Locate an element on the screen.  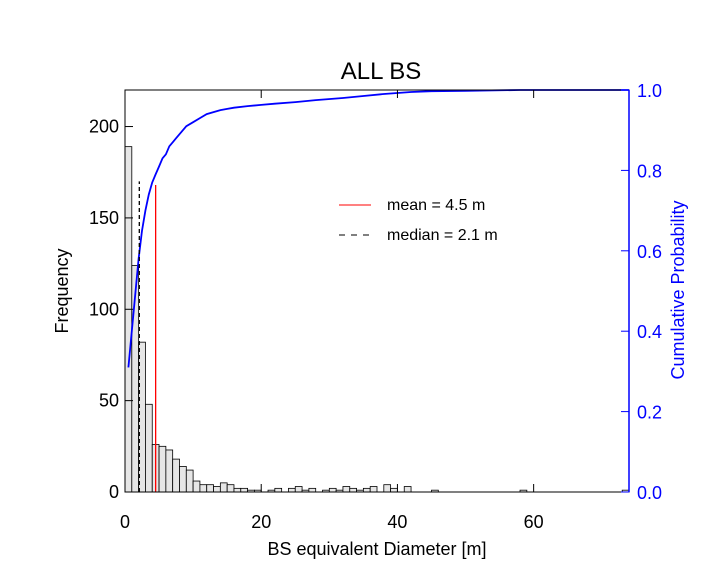
x-tick-label: 0 is located at coordinates (125, 522).